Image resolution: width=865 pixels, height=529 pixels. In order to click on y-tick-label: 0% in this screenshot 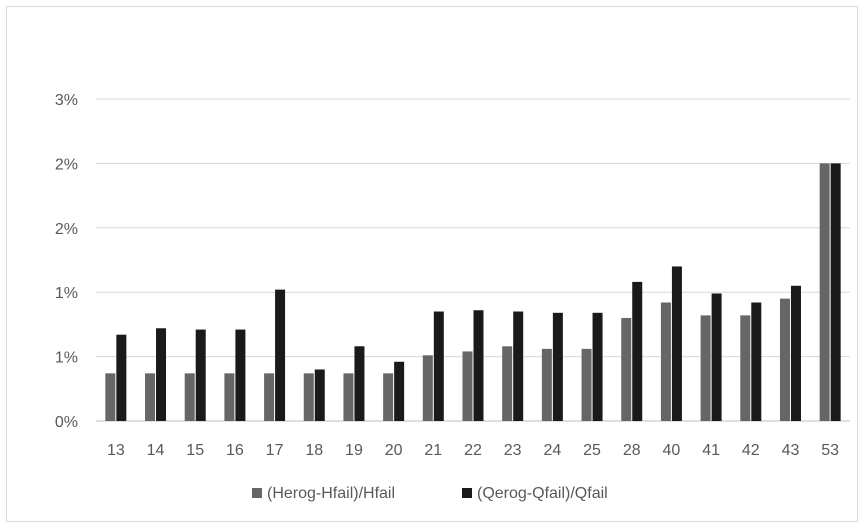, I will do `click(66, 422)`.